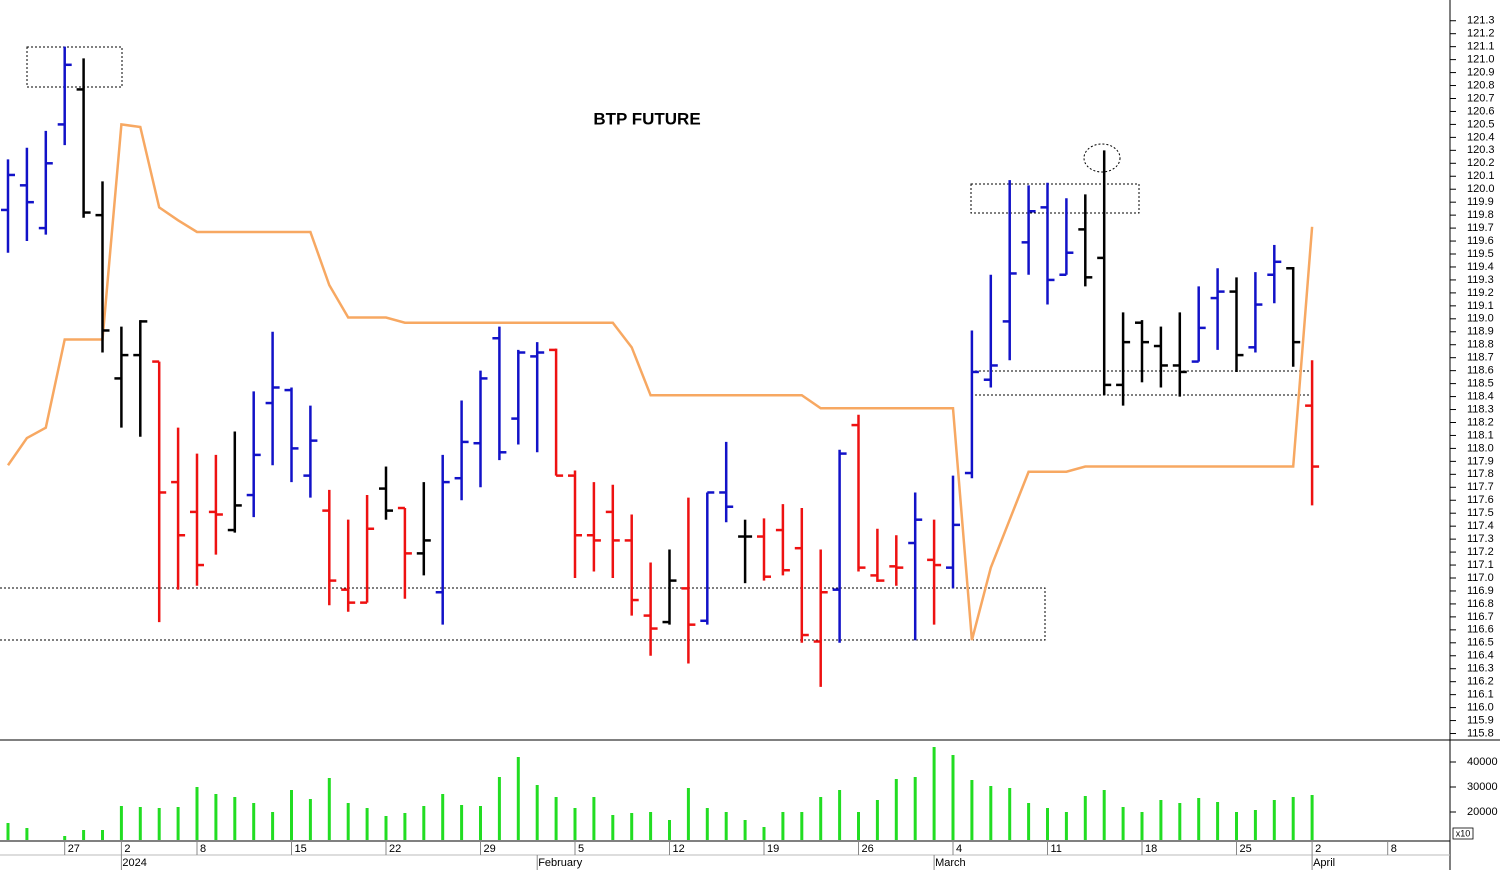  I want to click on y-tick-label: 118.5, so click(1480, 384).